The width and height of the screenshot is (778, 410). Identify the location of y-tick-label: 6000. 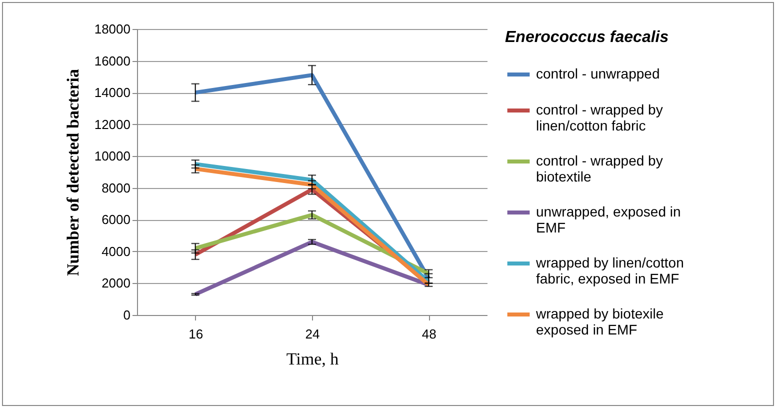
(116, 220).